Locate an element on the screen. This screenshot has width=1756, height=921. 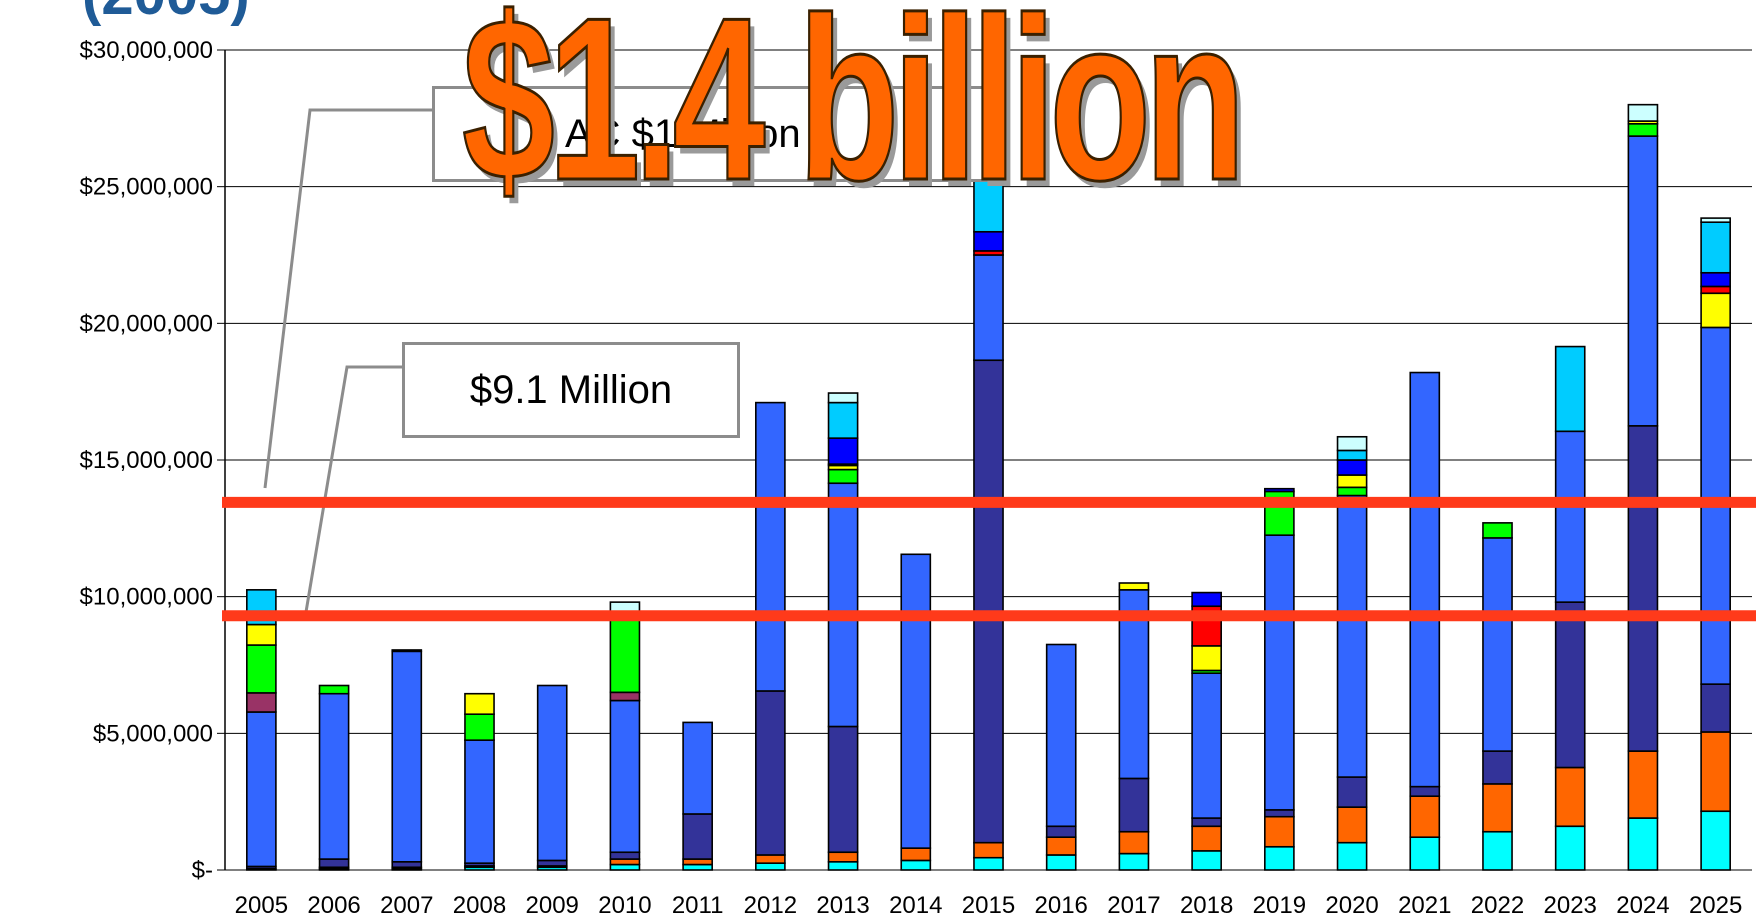
y-tick-label: $5,000,000 is located at coordinates (153, 733).